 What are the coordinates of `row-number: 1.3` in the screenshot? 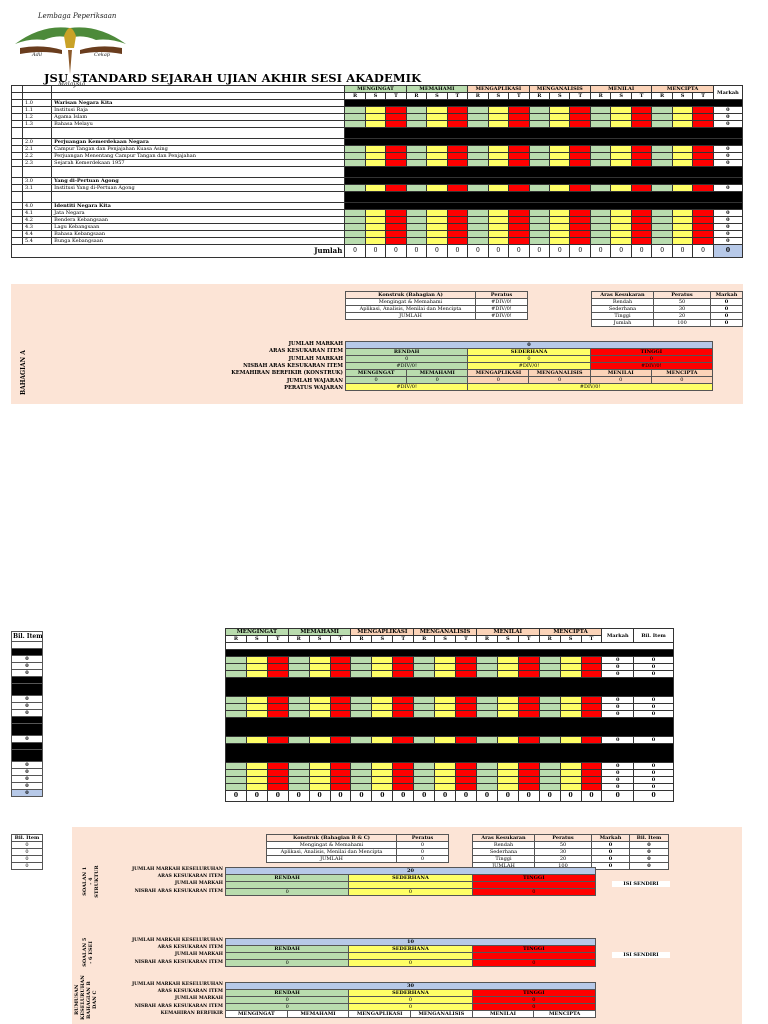 It's located at (37, 124).